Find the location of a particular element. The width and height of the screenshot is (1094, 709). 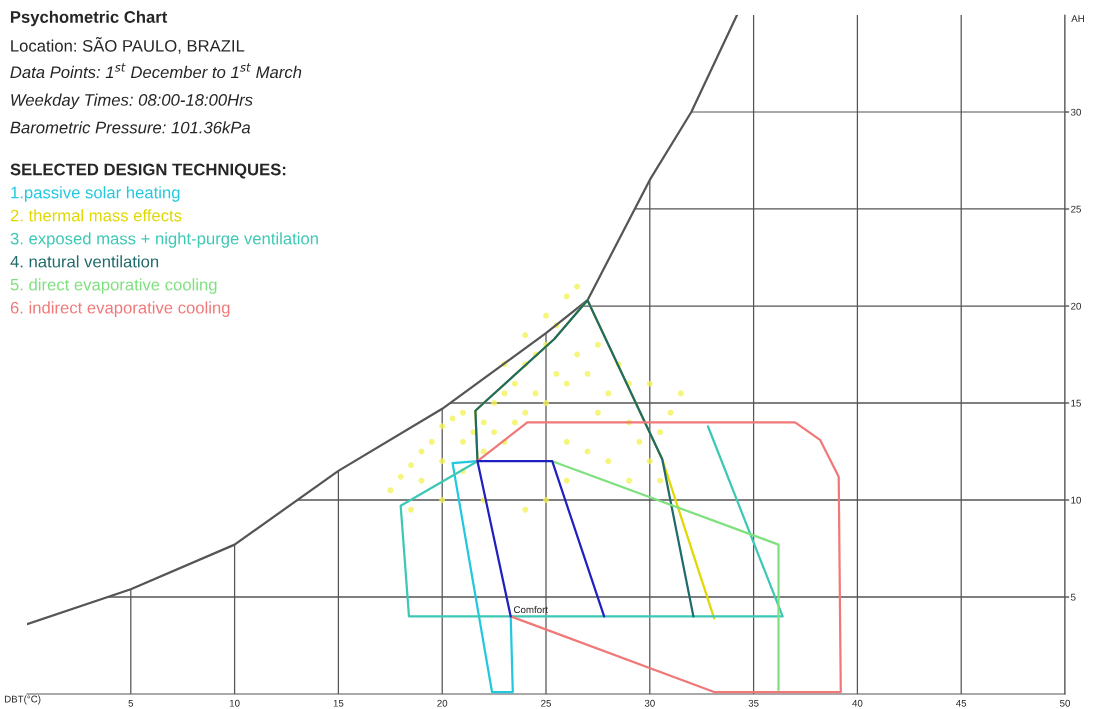

y-tick-label: 30 is located at coordinates (1075, 112).